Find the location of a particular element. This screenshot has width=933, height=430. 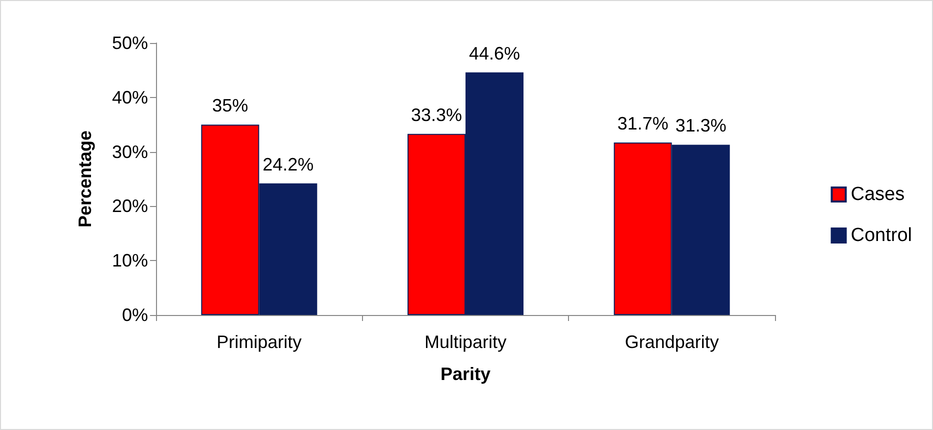

y-tick-label: 0% is located at coordinates (135, 315).